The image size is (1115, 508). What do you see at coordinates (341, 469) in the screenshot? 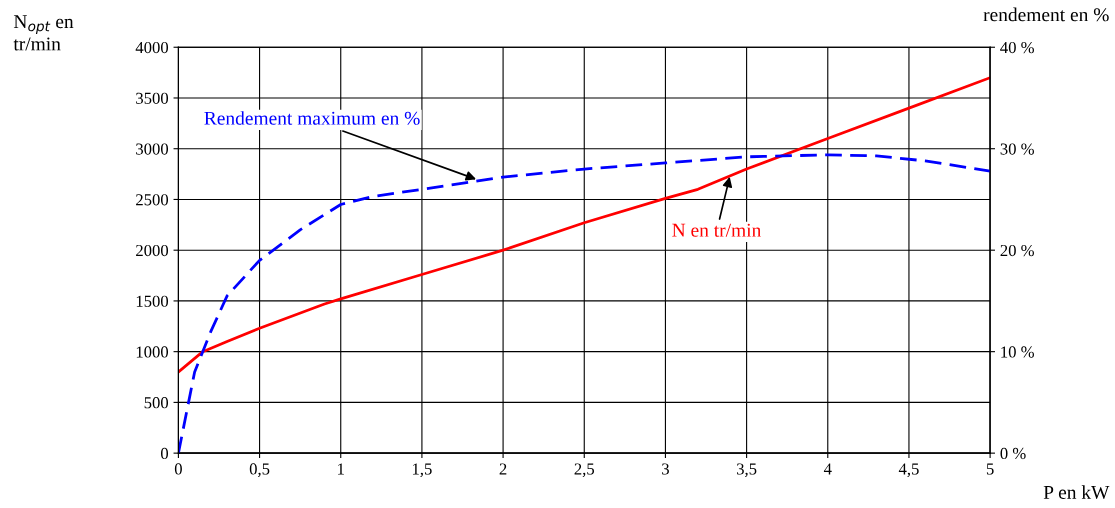
I see `x-tick-label: 1` at bounding box center [341, 469].